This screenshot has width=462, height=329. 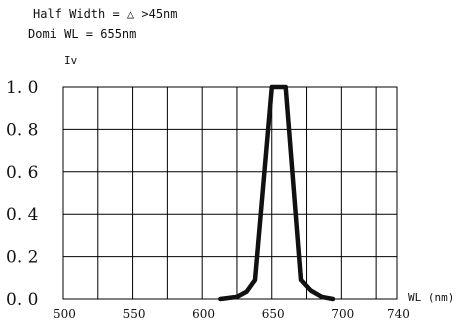 I want to click on y-tick-label: 0. 4, so click(x=22, y=215).